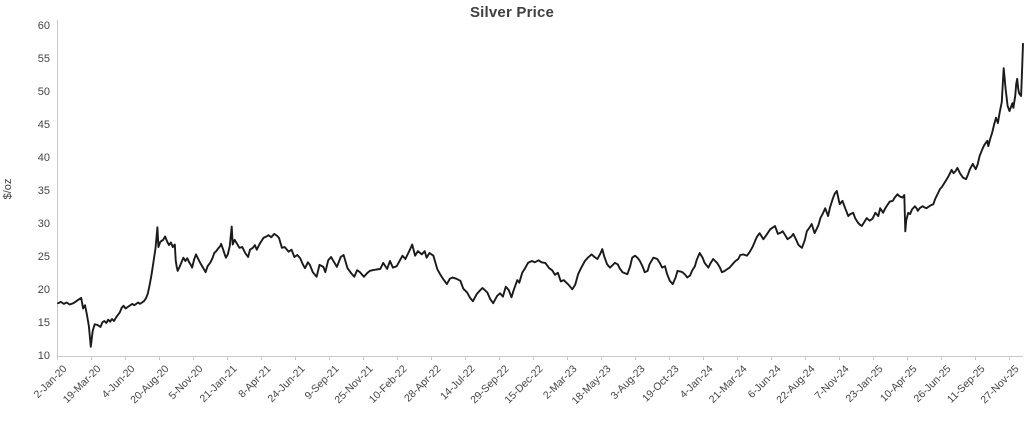  What do you see at coordinates (43, 322) in the screenshot?
I see `y-tick-label: 15` at bounding box center [43, 322].